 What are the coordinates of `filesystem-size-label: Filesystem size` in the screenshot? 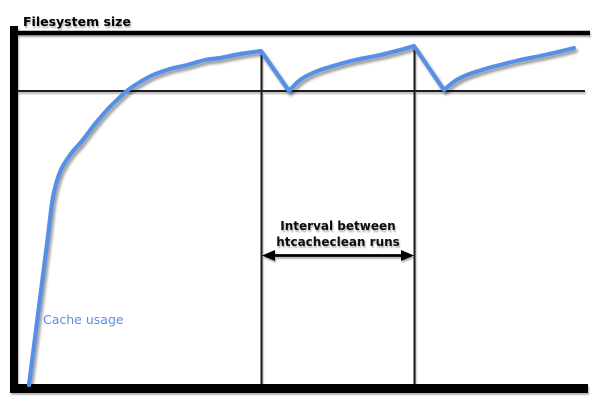 It's located at (77, 21).